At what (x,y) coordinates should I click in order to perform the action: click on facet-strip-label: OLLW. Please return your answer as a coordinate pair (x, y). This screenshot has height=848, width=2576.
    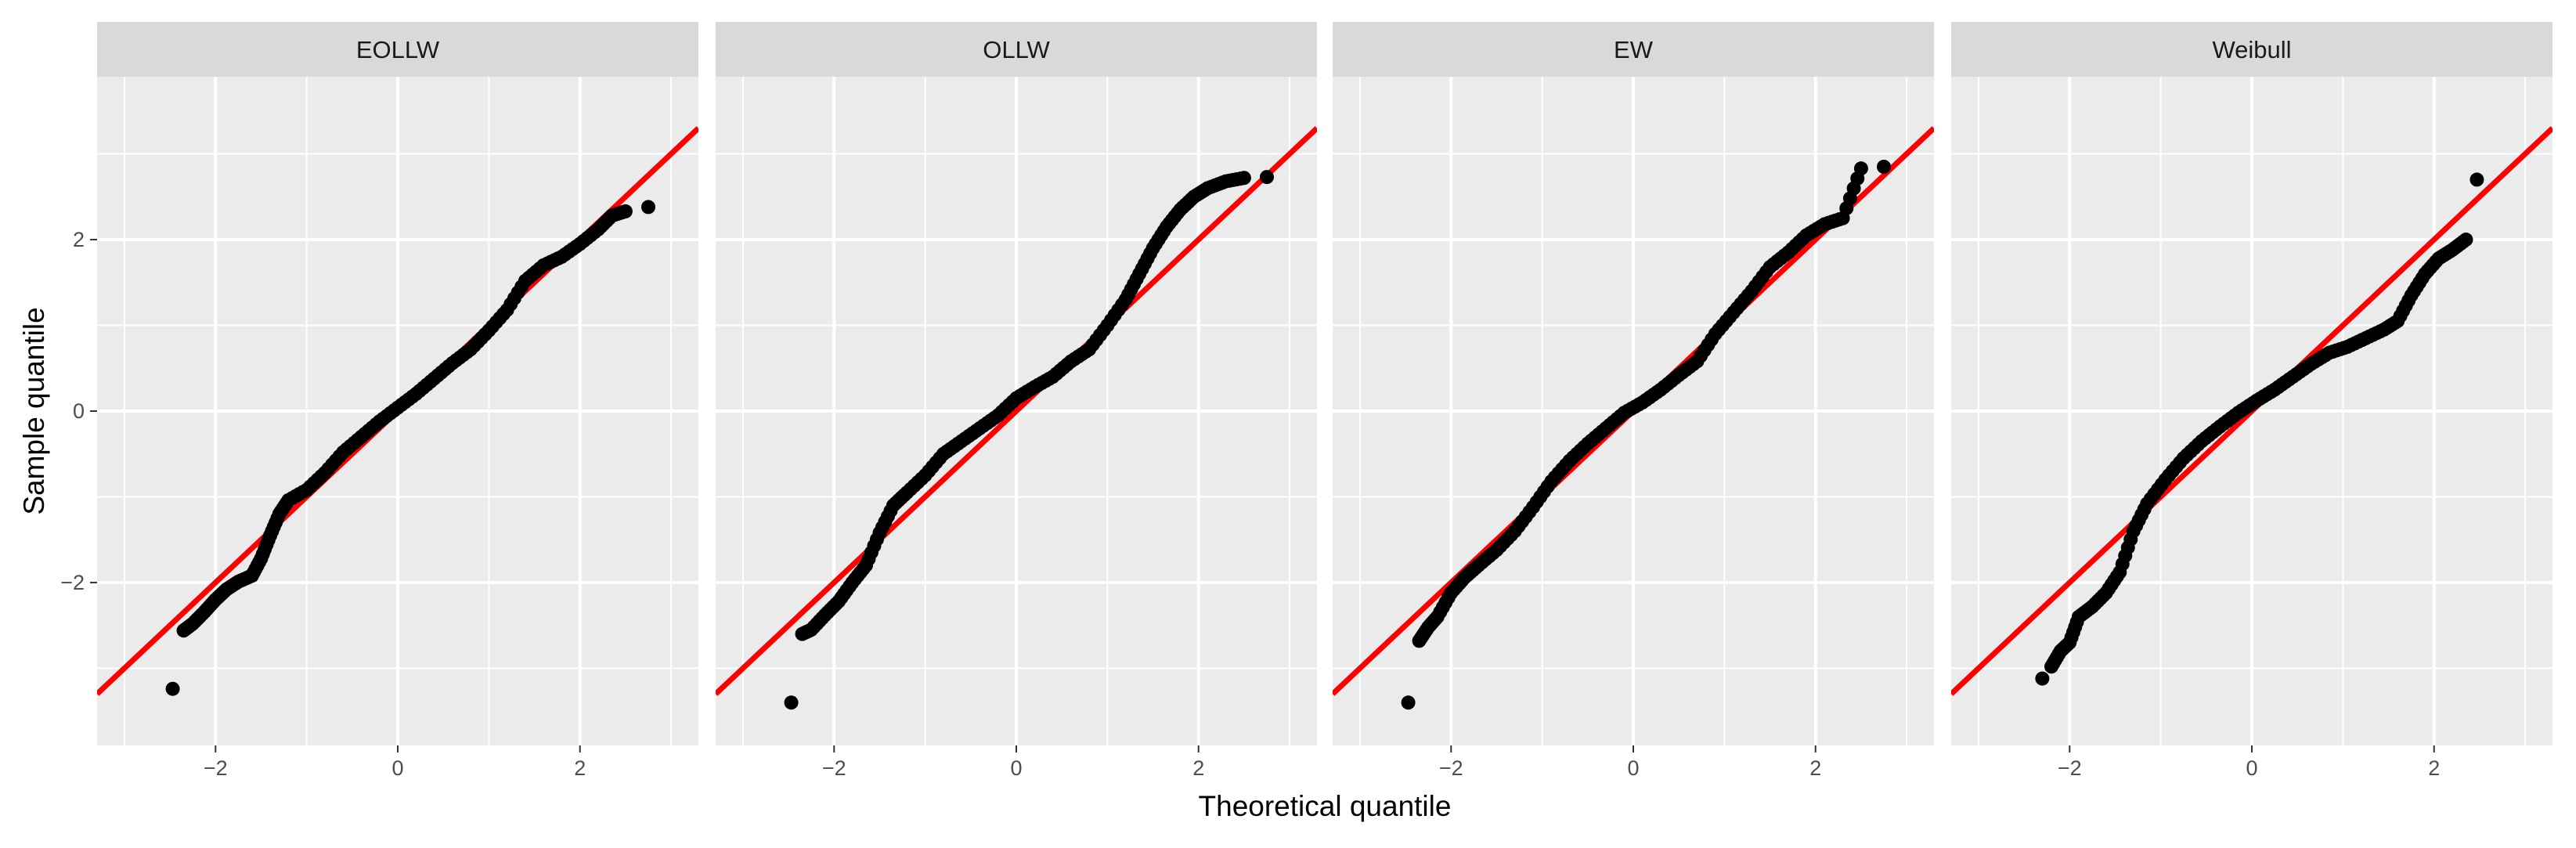
    Looking at the image, I should click on (1017, 49).